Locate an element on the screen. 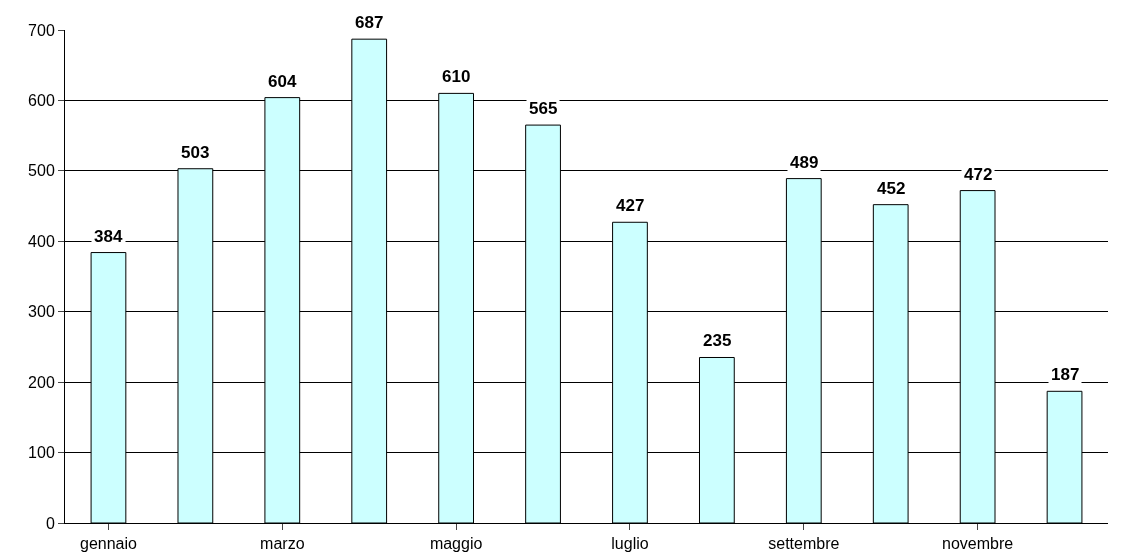 This screenshot has width=1123, height=553. x-tick-label: gennaio is located at coordinates (108, 544).